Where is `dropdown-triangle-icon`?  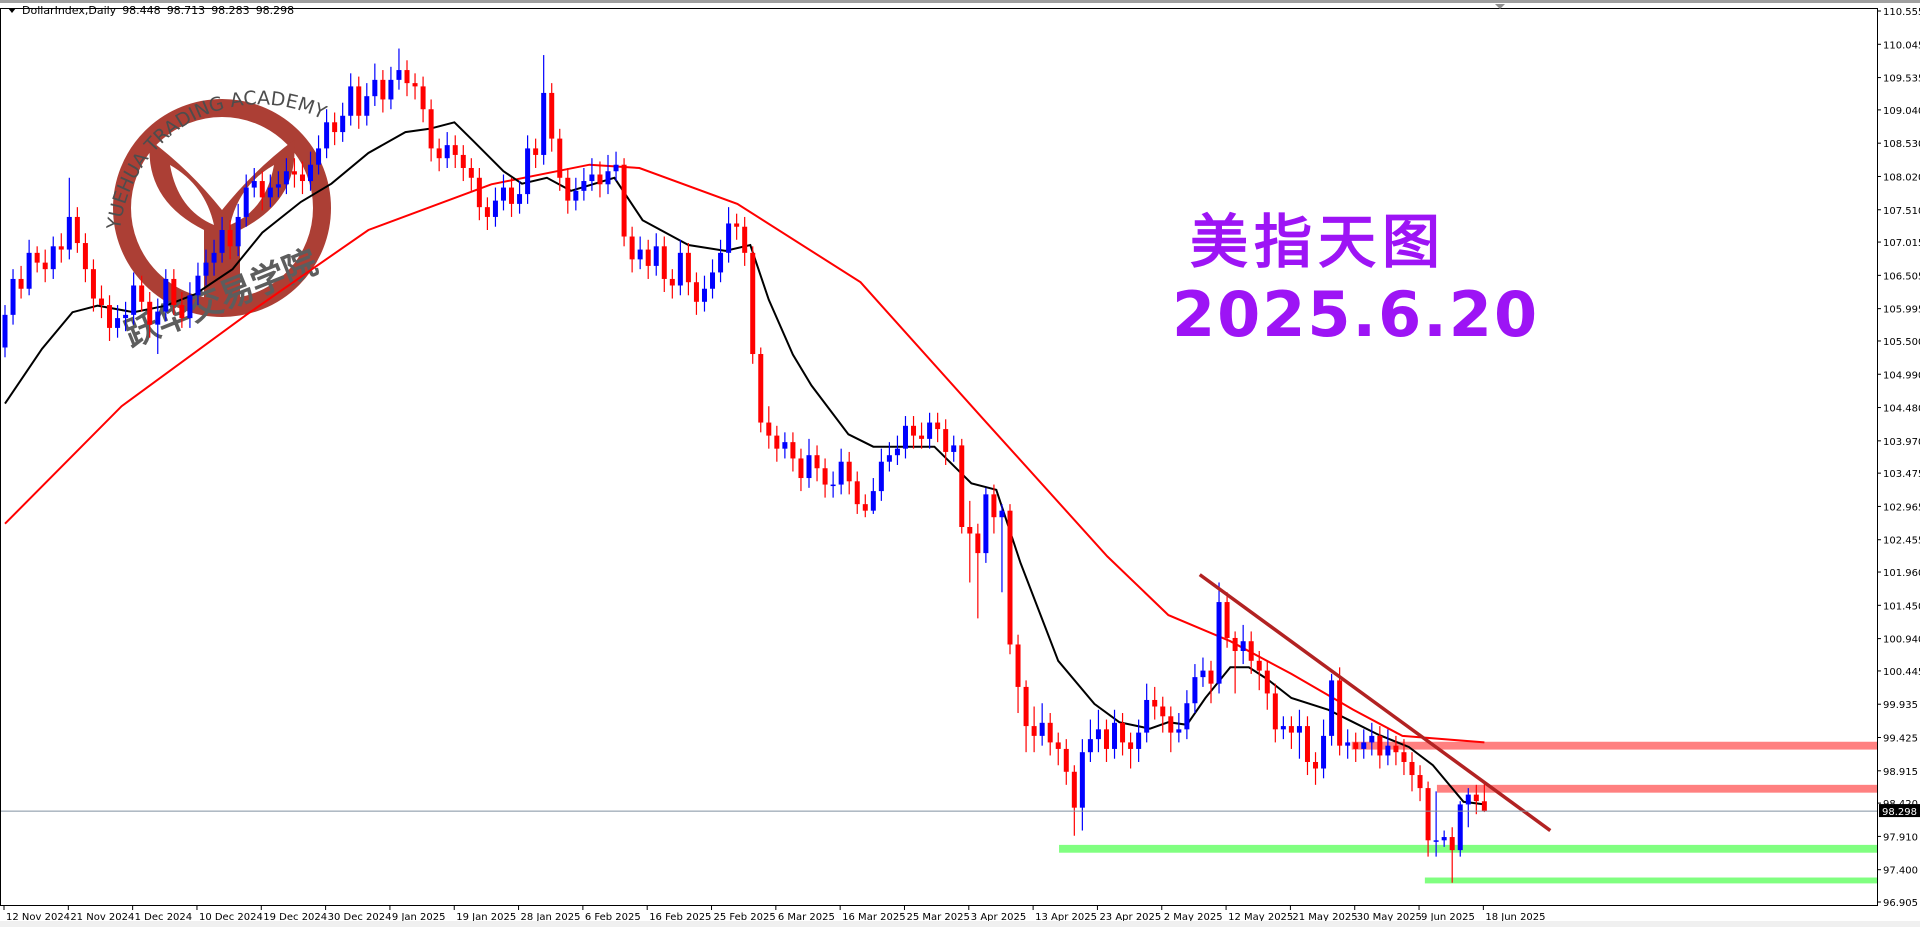 dropdown-triangle-icon is located at coordinates (12, 10).